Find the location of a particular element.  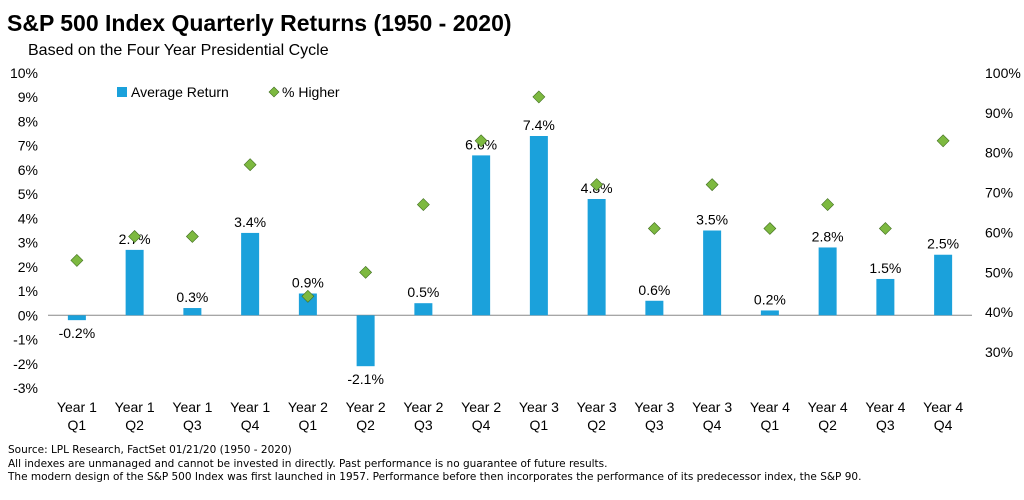

y-left-tick-label: -2% is located at coordinates (25, 364).